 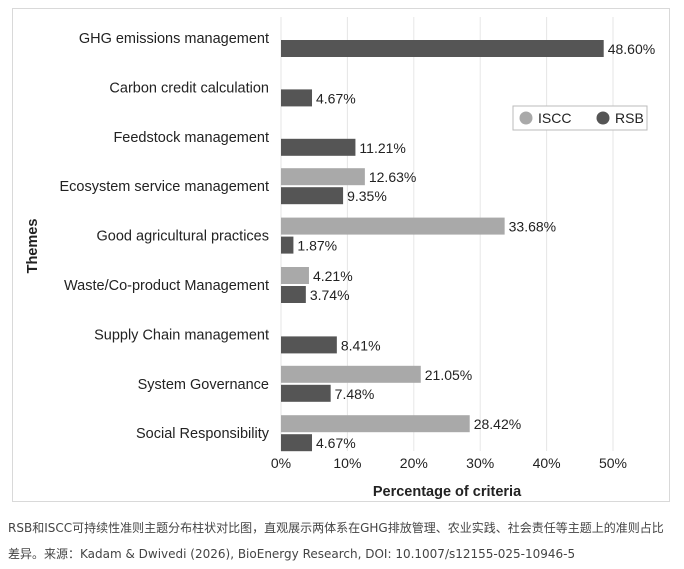 I want to click on data-label-iscc: 4.21%, so click(x=333, y=276).